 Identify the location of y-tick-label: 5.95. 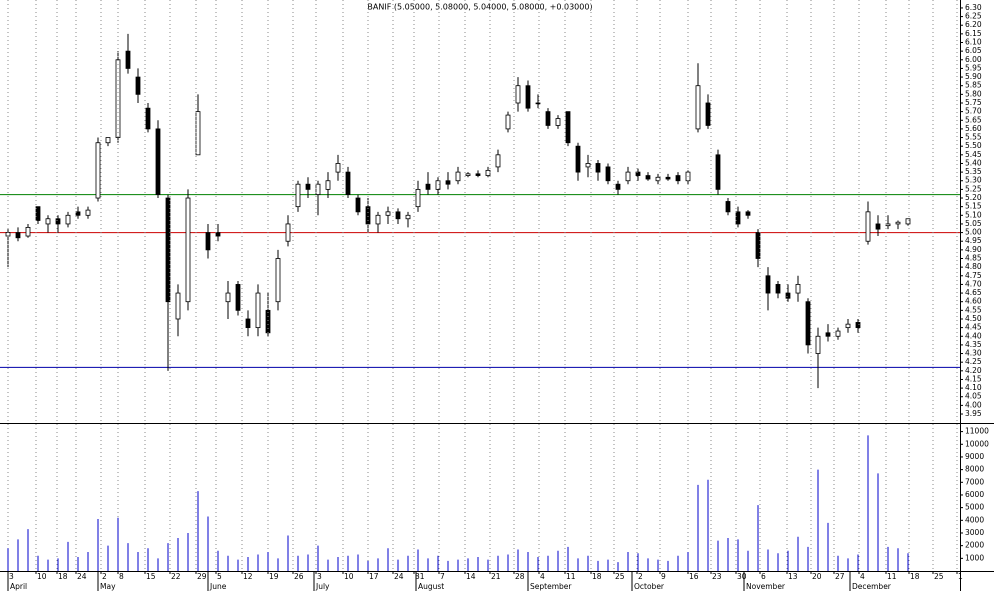
(973, 67).